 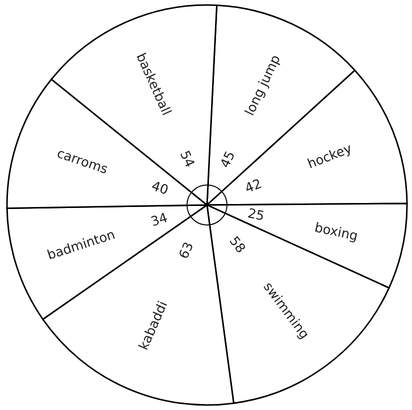 I want to click on data-label: 42, so click(x=253, y=186).